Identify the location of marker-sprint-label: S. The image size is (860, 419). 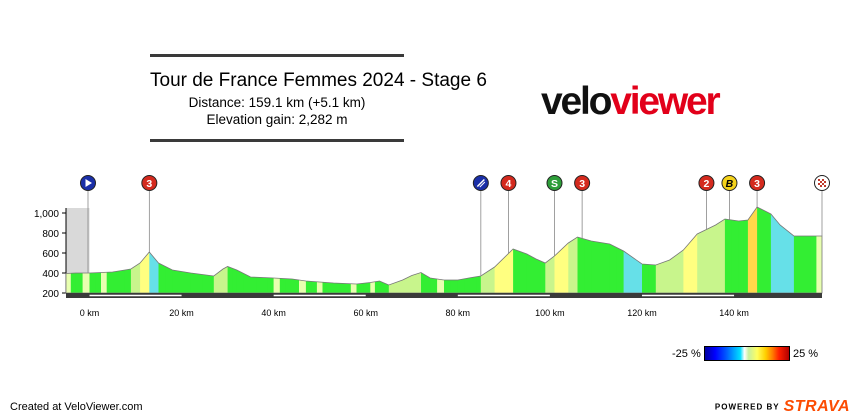
(554, 184).